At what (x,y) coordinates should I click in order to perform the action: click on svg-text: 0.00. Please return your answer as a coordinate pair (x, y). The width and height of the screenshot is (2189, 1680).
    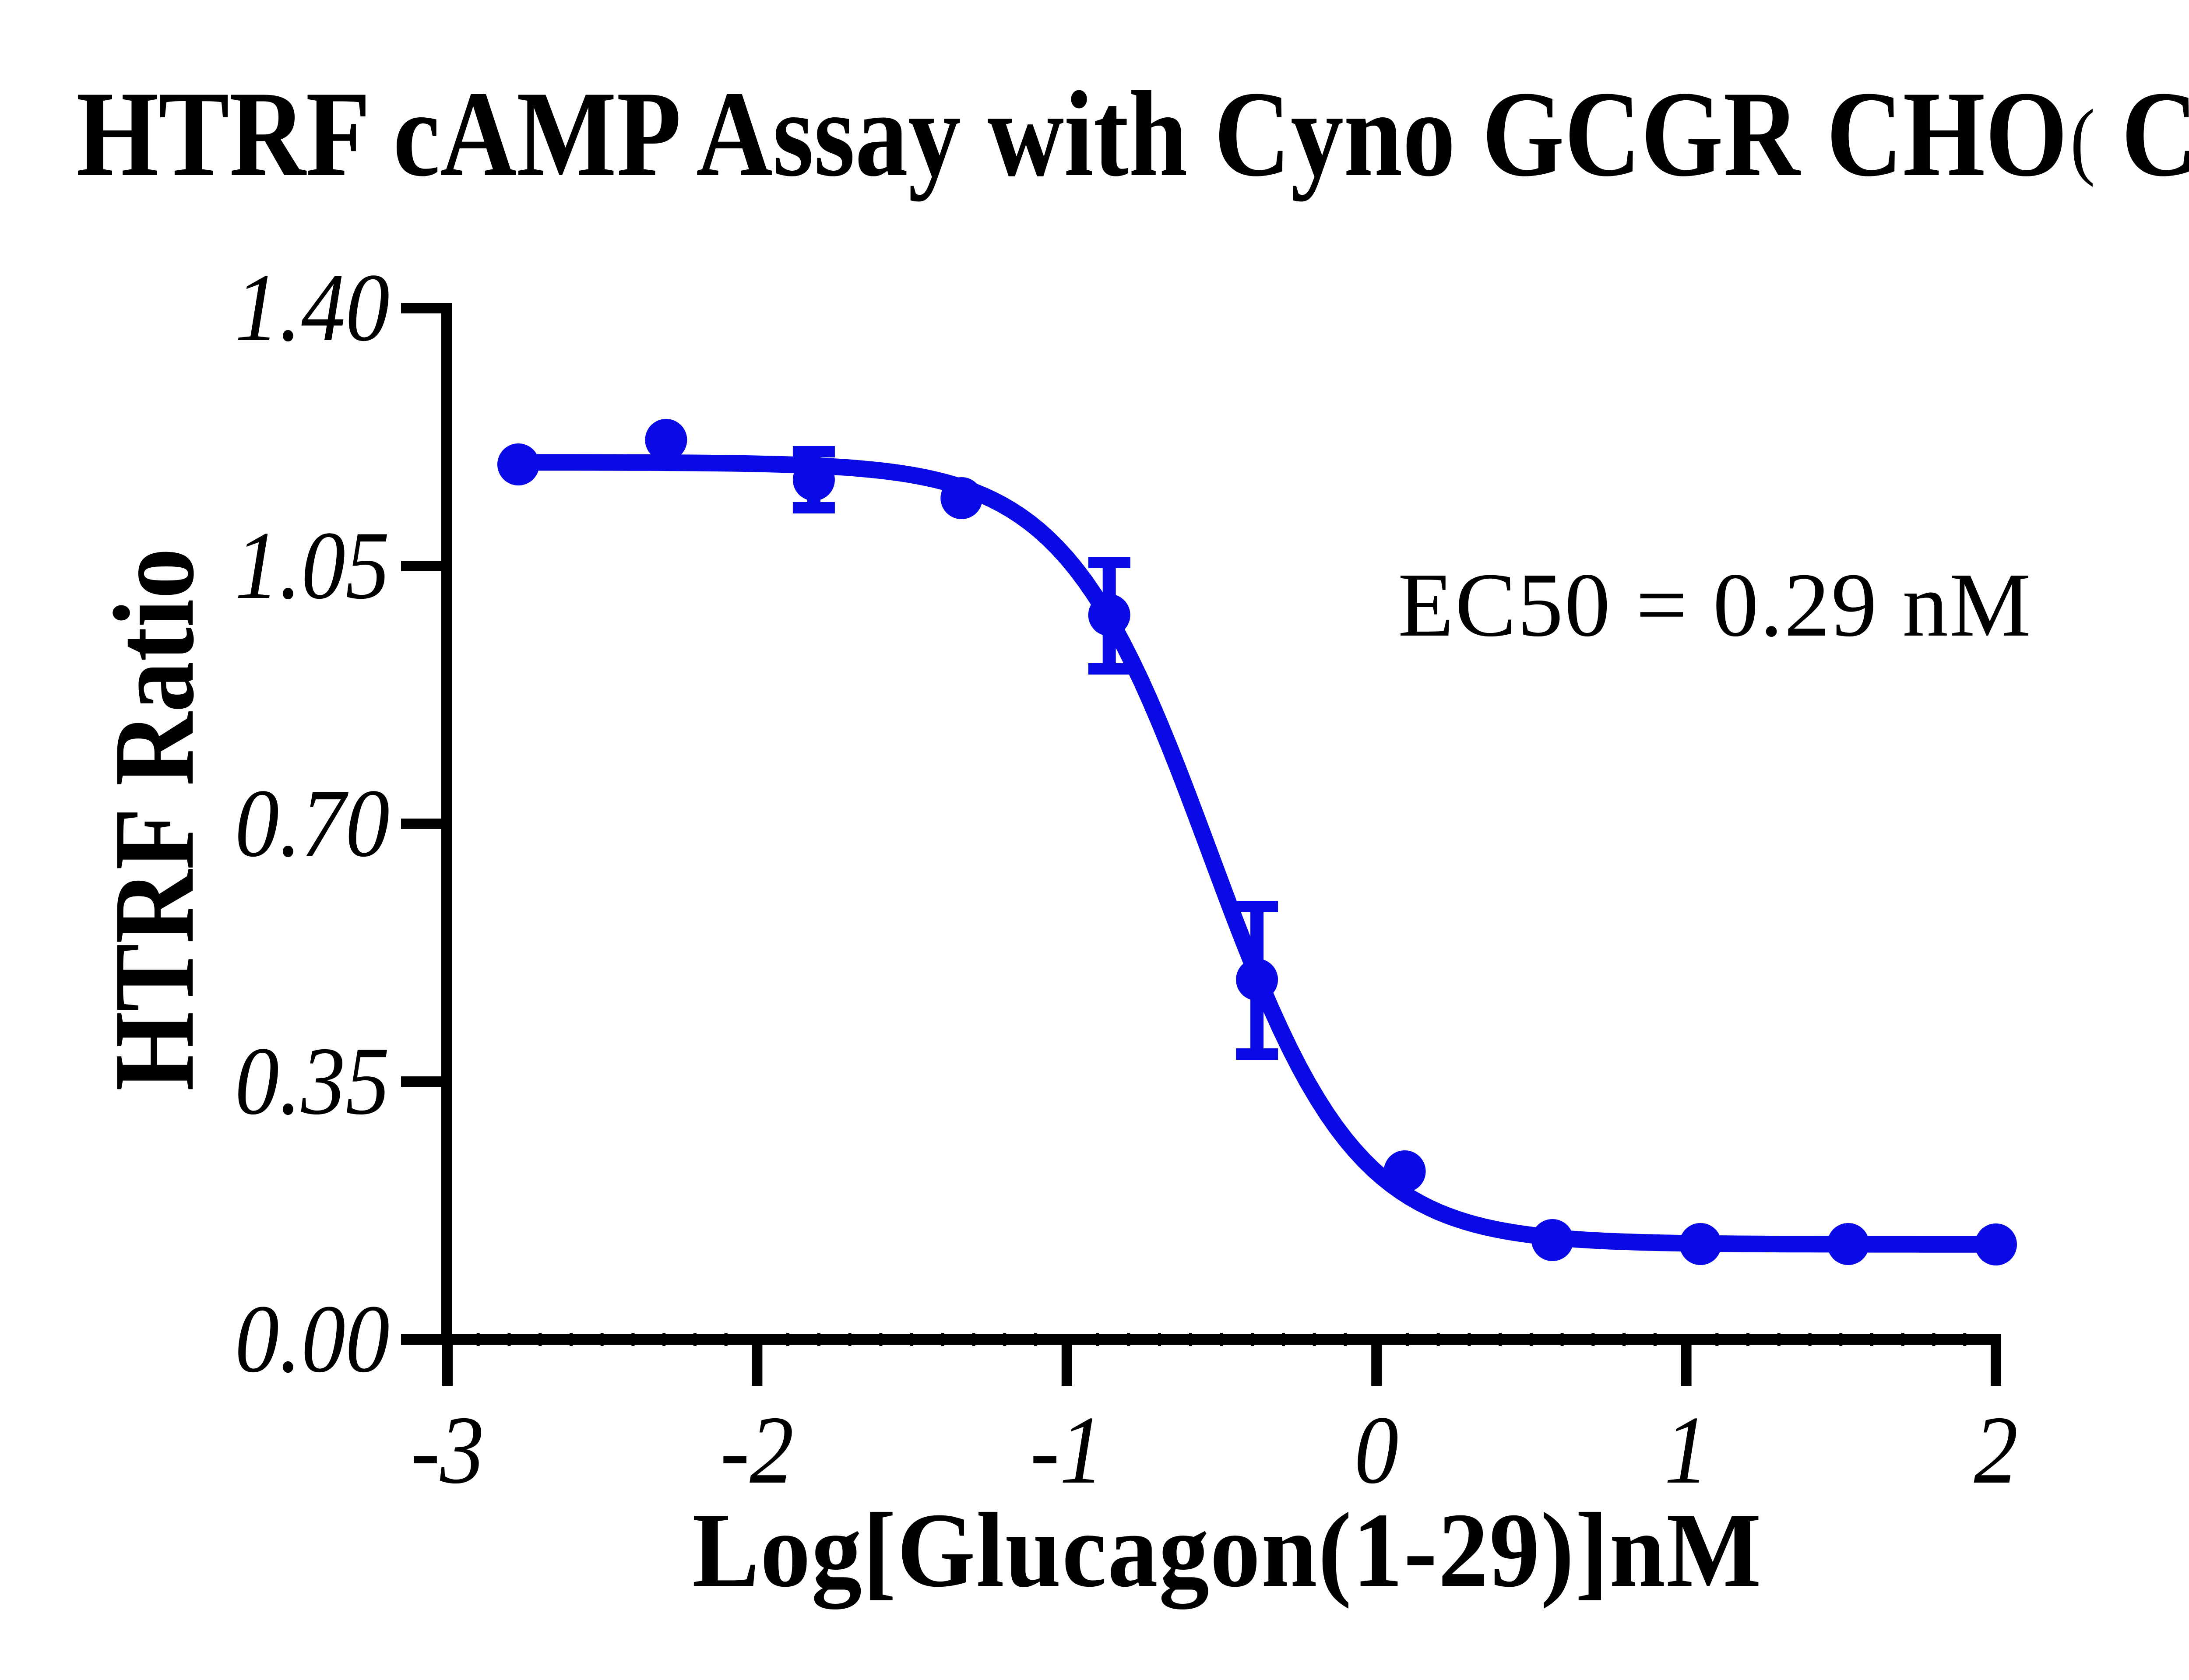
    Looking at the image, I should click on (313, 1338).